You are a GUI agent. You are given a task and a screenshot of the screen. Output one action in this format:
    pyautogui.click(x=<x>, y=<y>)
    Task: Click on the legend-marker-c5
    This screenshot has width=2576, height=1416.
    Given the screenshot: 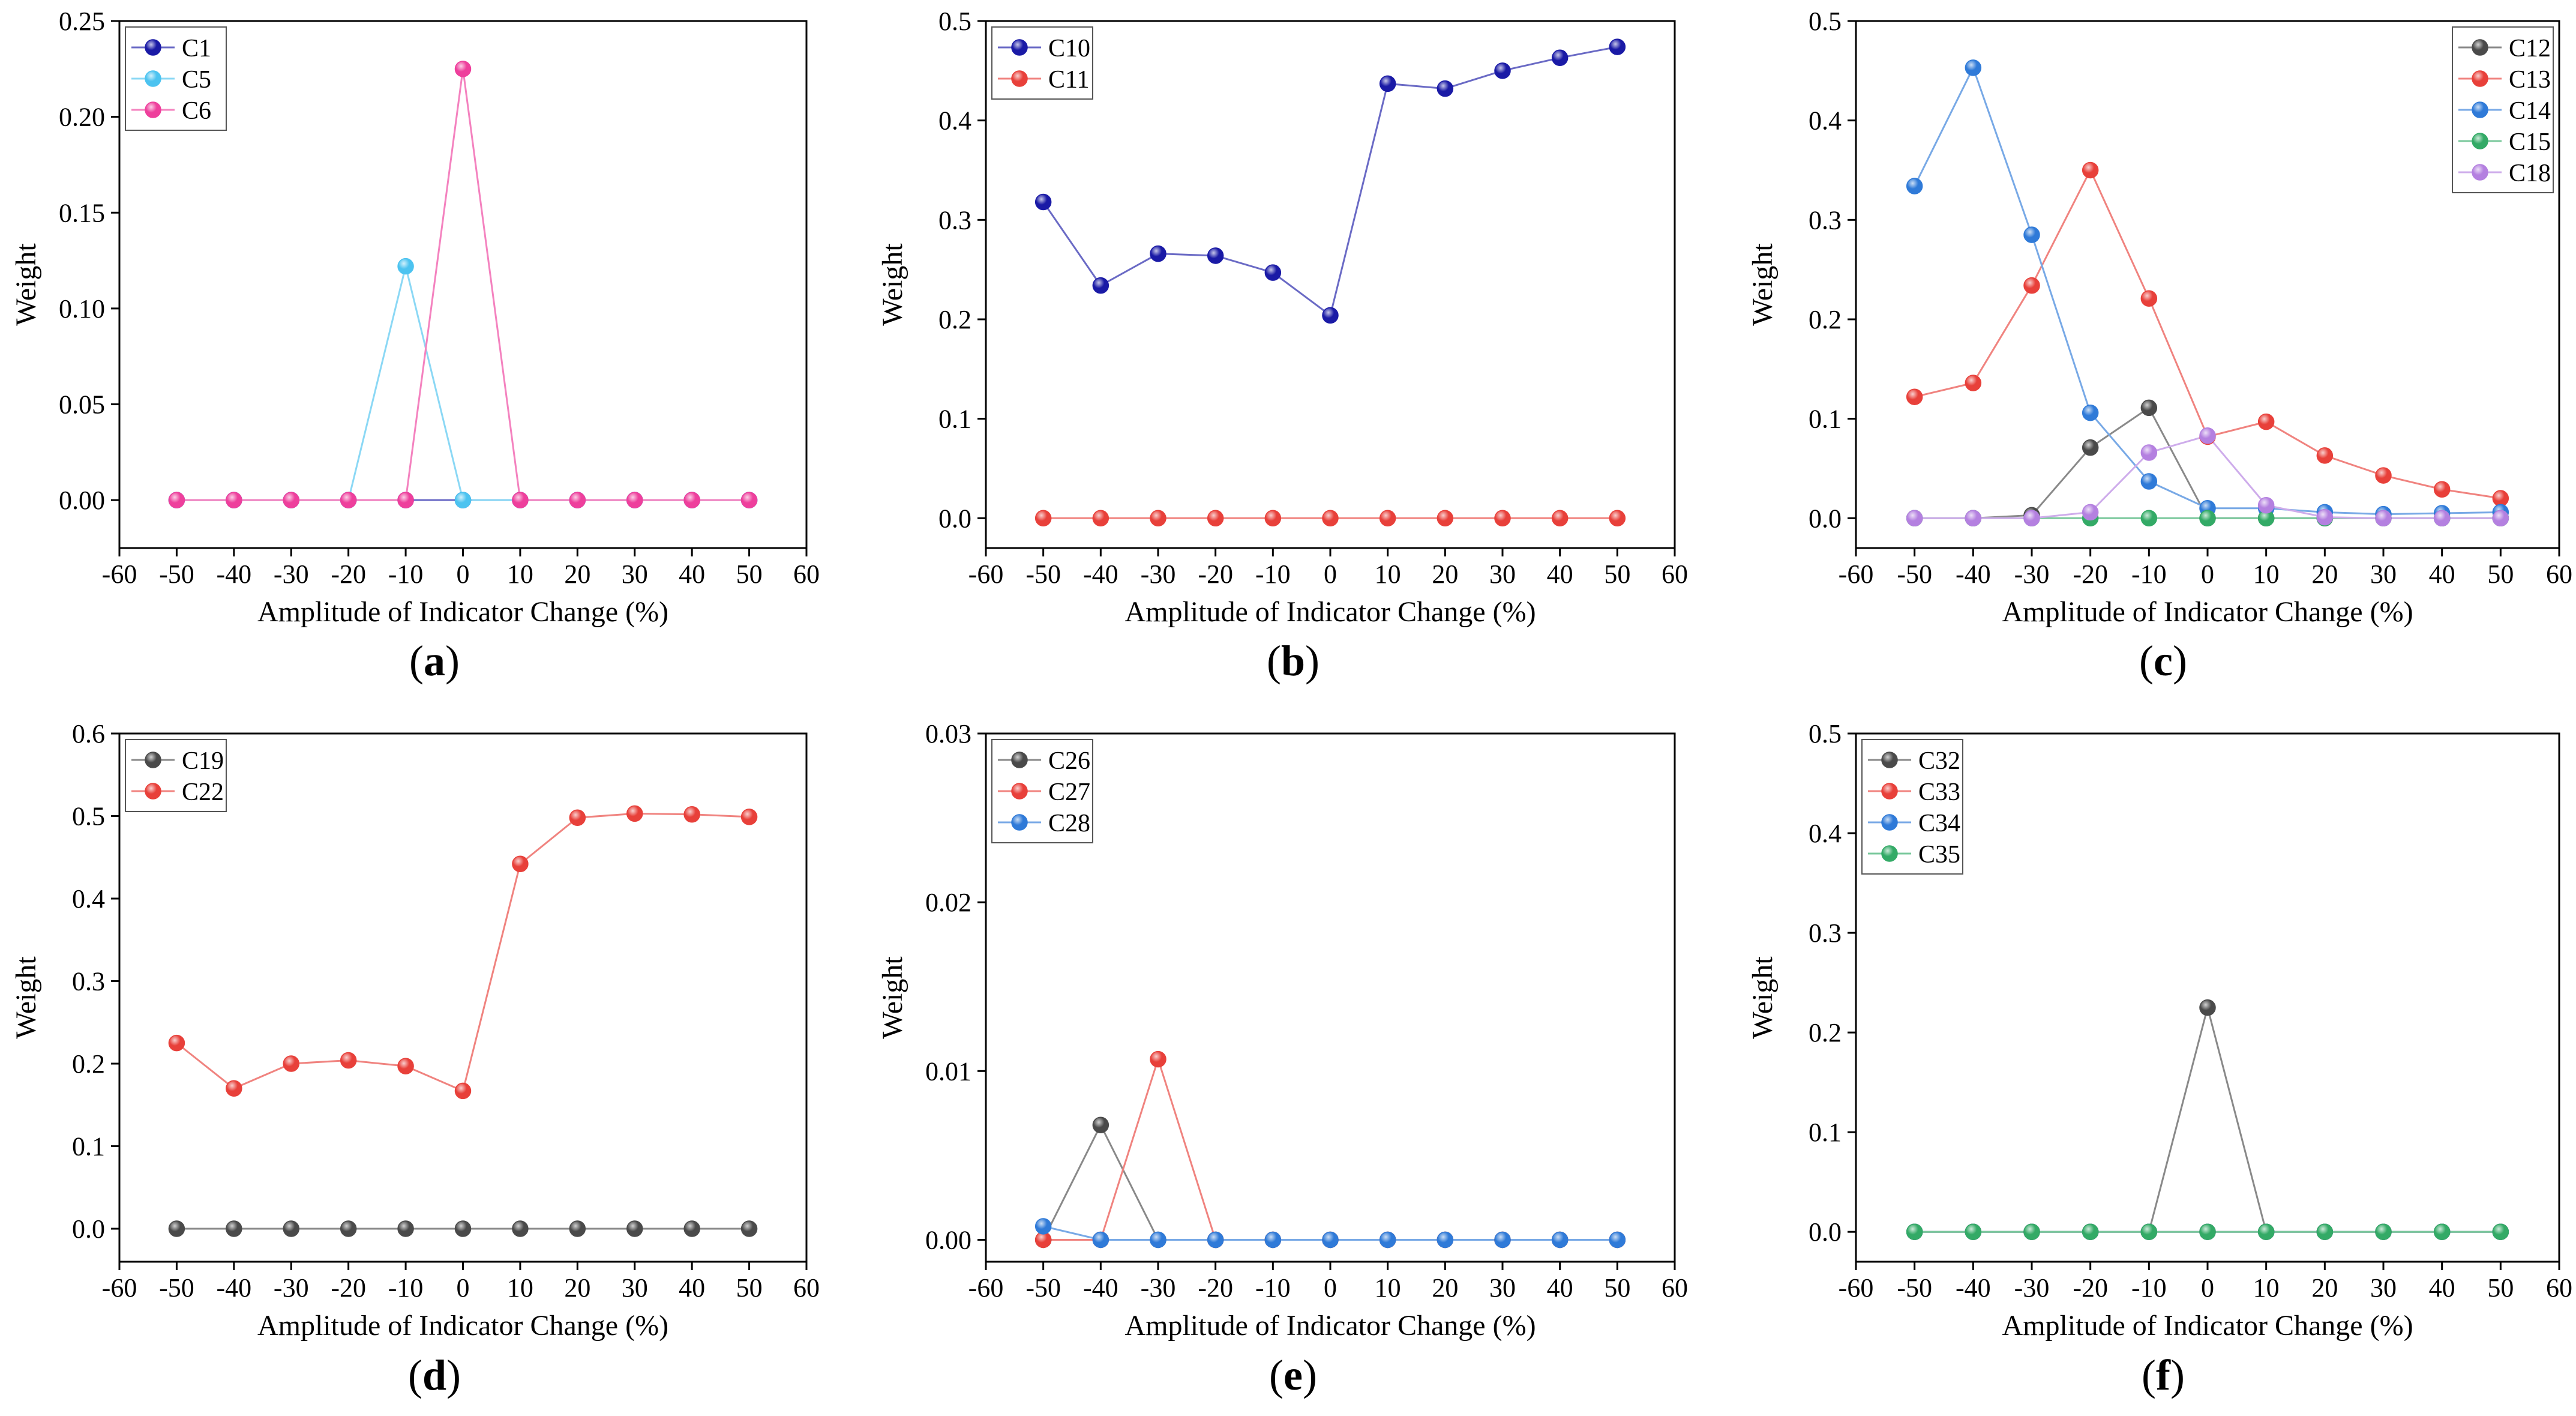 What is the action you would take?
    pyautogui.click(x=153, y=78)
    